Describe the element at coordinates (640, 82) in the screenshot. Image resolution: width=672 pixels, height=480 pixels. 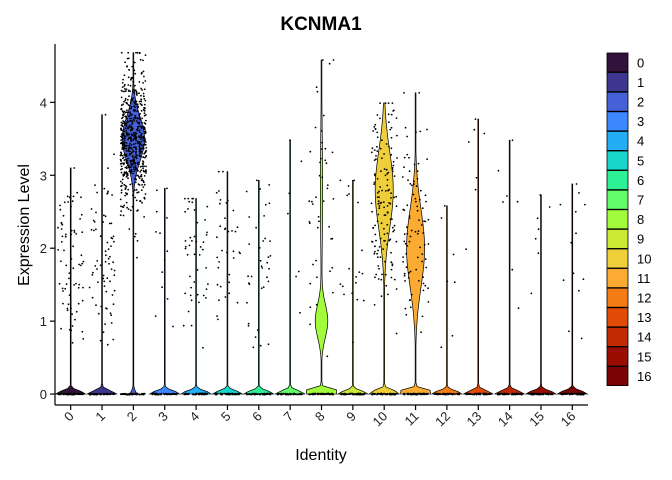
I see `legend-label-1: 1` at that location.